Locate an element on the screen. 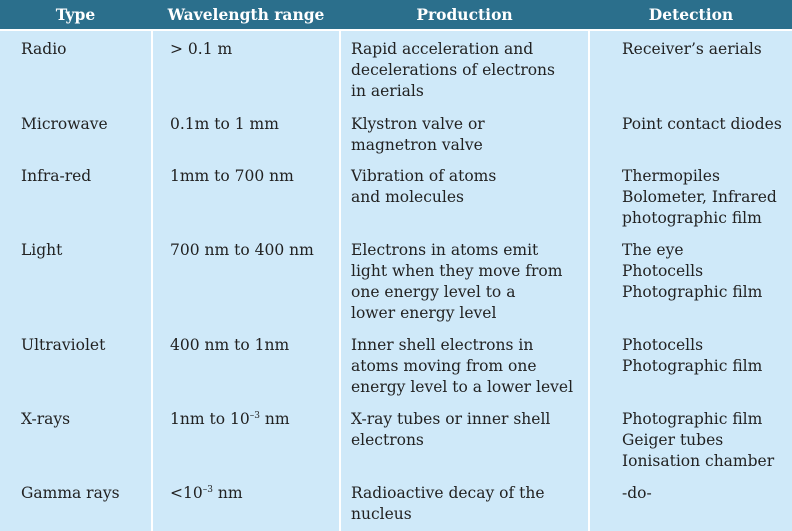 Image resolution: width=792 pixels, height=531 pixels. row-infrared-production: Vibration of atoms and molecules is located at coordinates (423, 187).